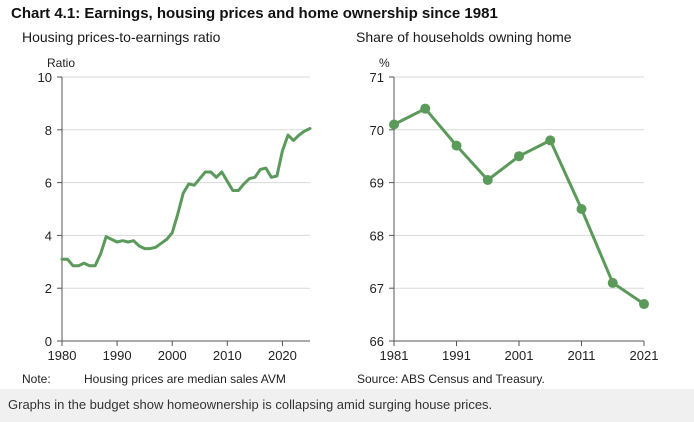 This screenshot has width=694, height=422. Describe the element at coordinates (48, 130) in the screenshot. I see `left-y-tick-label: 8` at that location.